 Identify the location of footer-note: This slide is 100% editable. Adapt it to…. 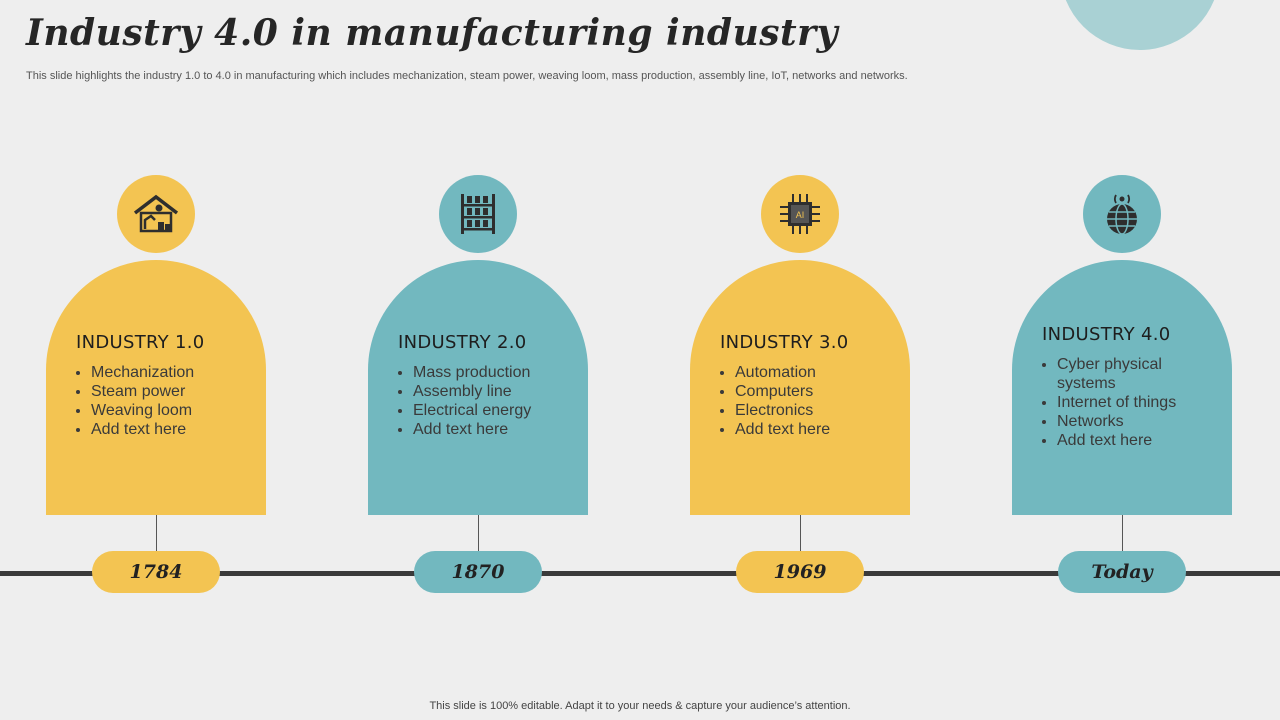
(640, 706).